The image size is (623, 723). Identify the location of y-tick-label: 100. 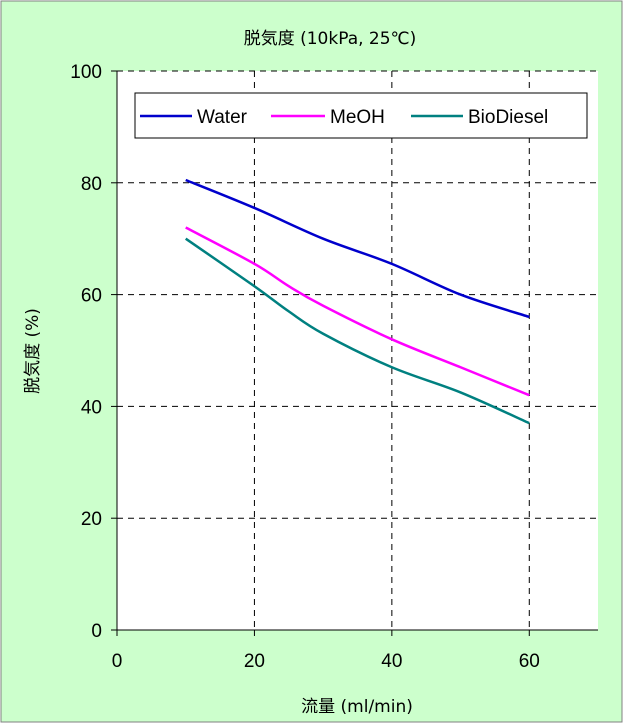
(86, 72).